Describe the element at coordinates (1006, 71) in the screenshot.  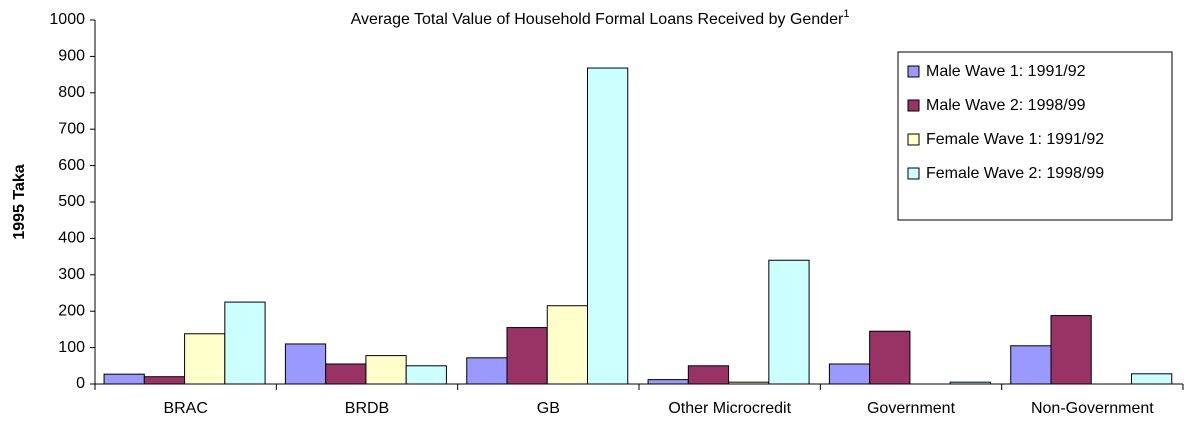
I see `legend-label: Male Wave 1: 1991/92` at that location.